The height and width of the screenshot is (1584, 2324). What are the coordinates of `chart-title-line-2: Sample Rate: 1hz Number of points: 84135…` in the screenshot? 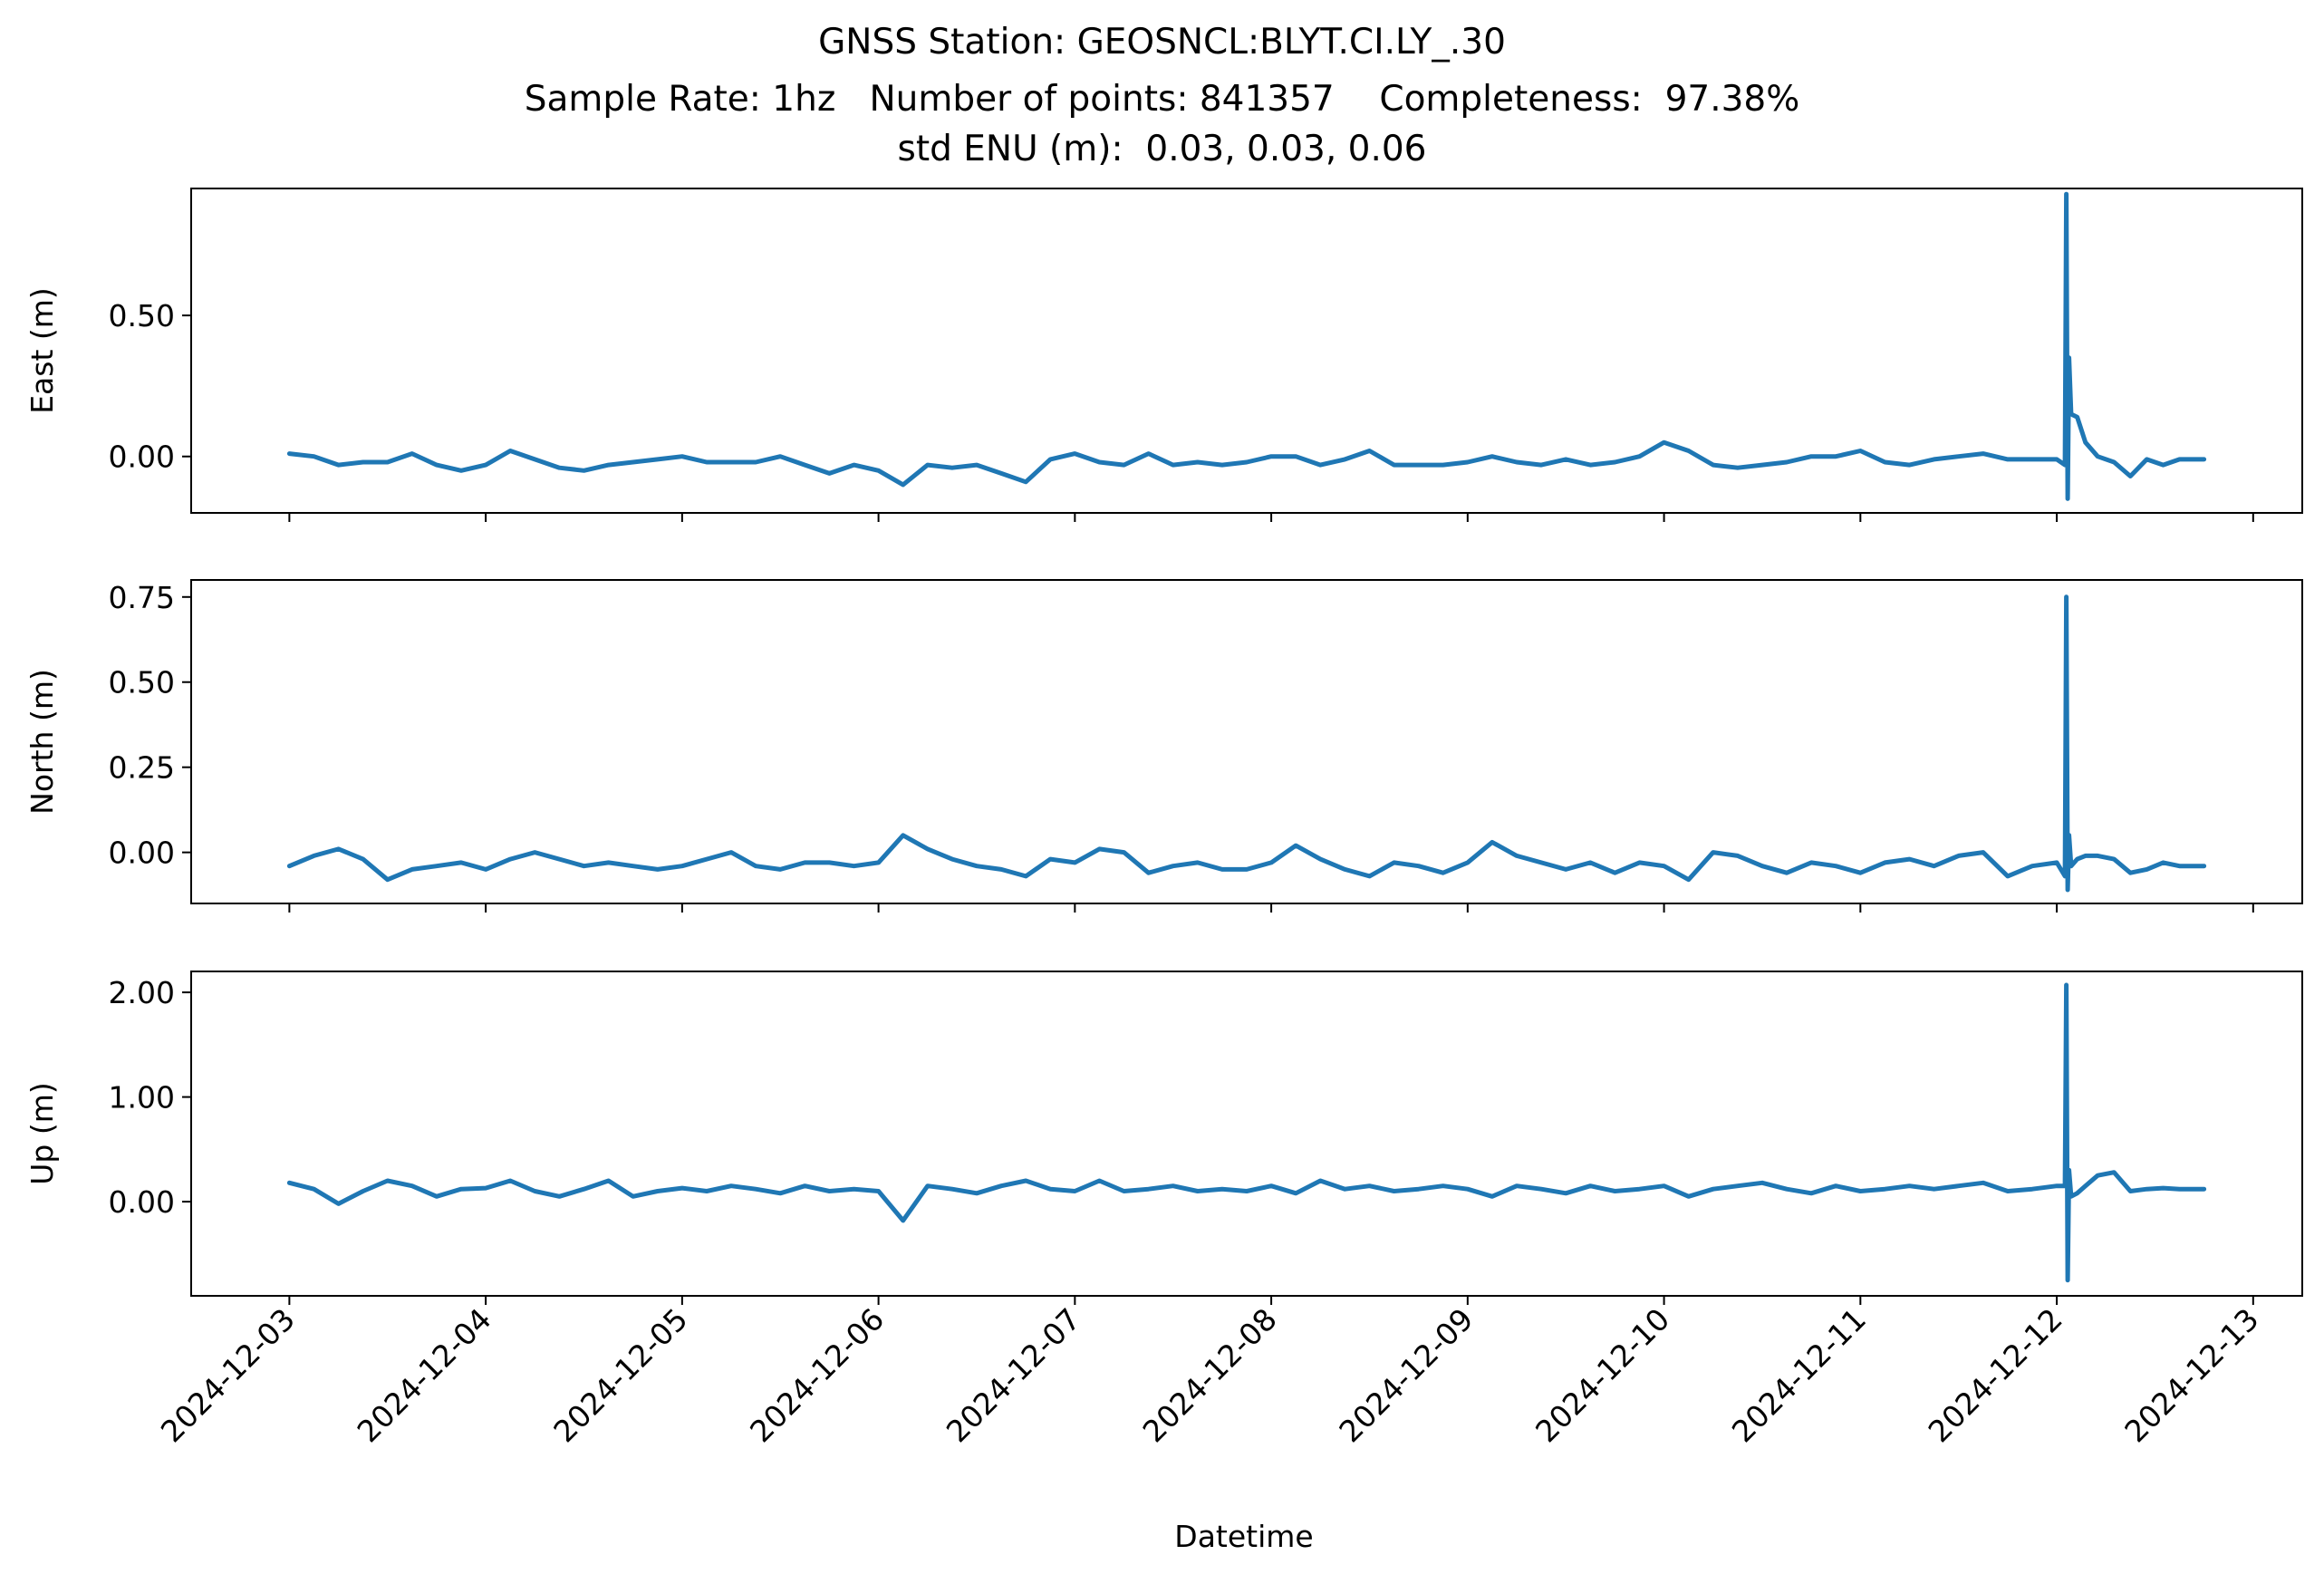 It's located at (1162, 99).